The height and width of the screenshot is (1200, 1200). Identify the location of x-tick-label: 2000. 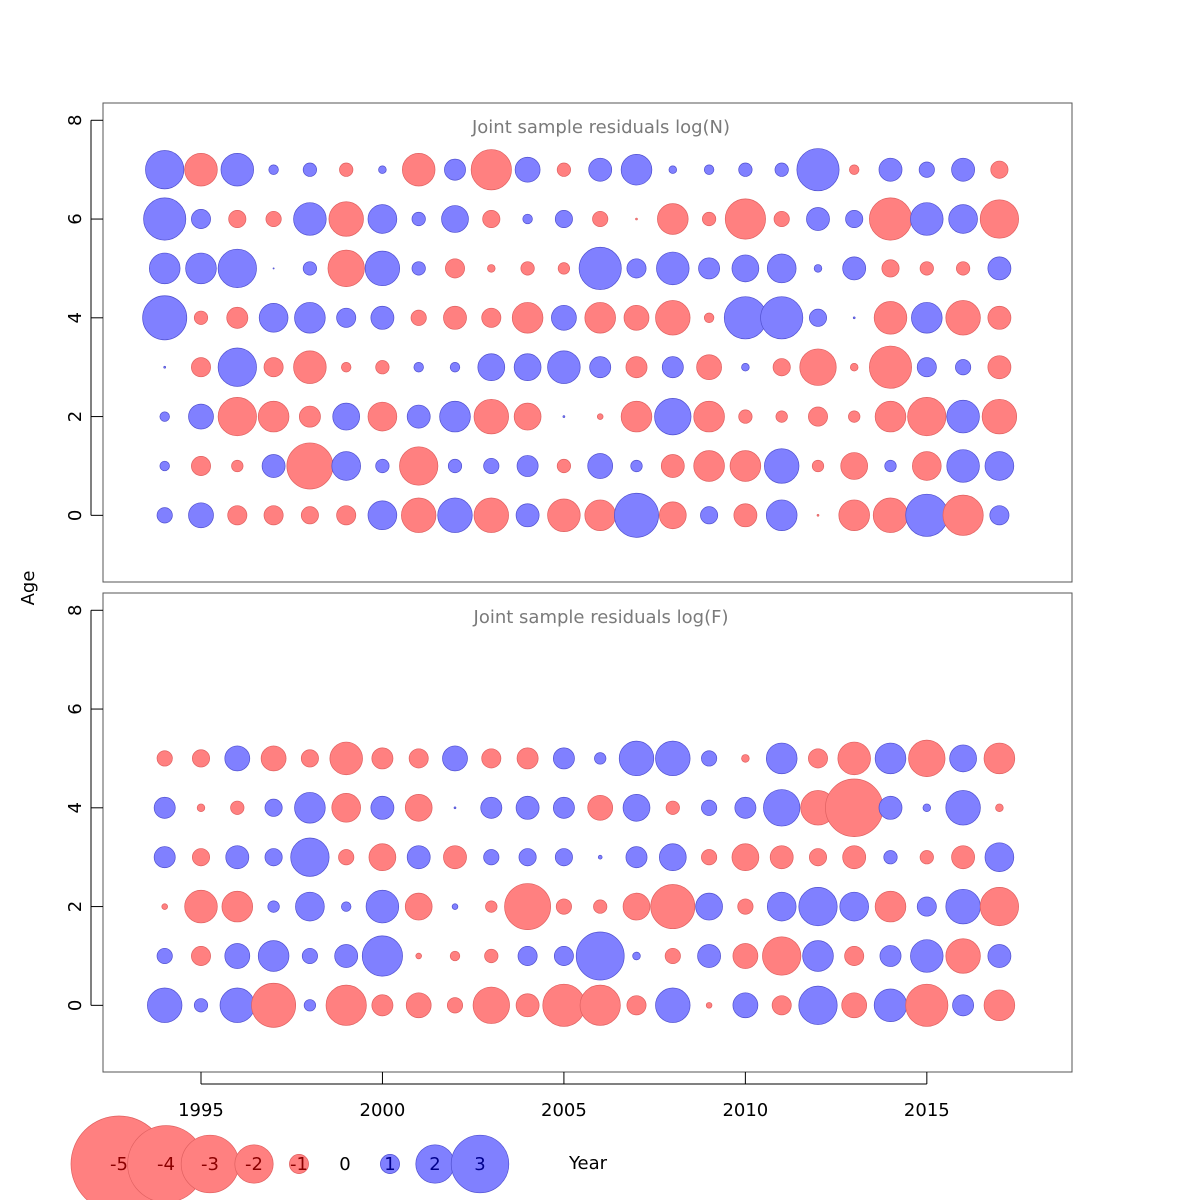
(383, 1110).